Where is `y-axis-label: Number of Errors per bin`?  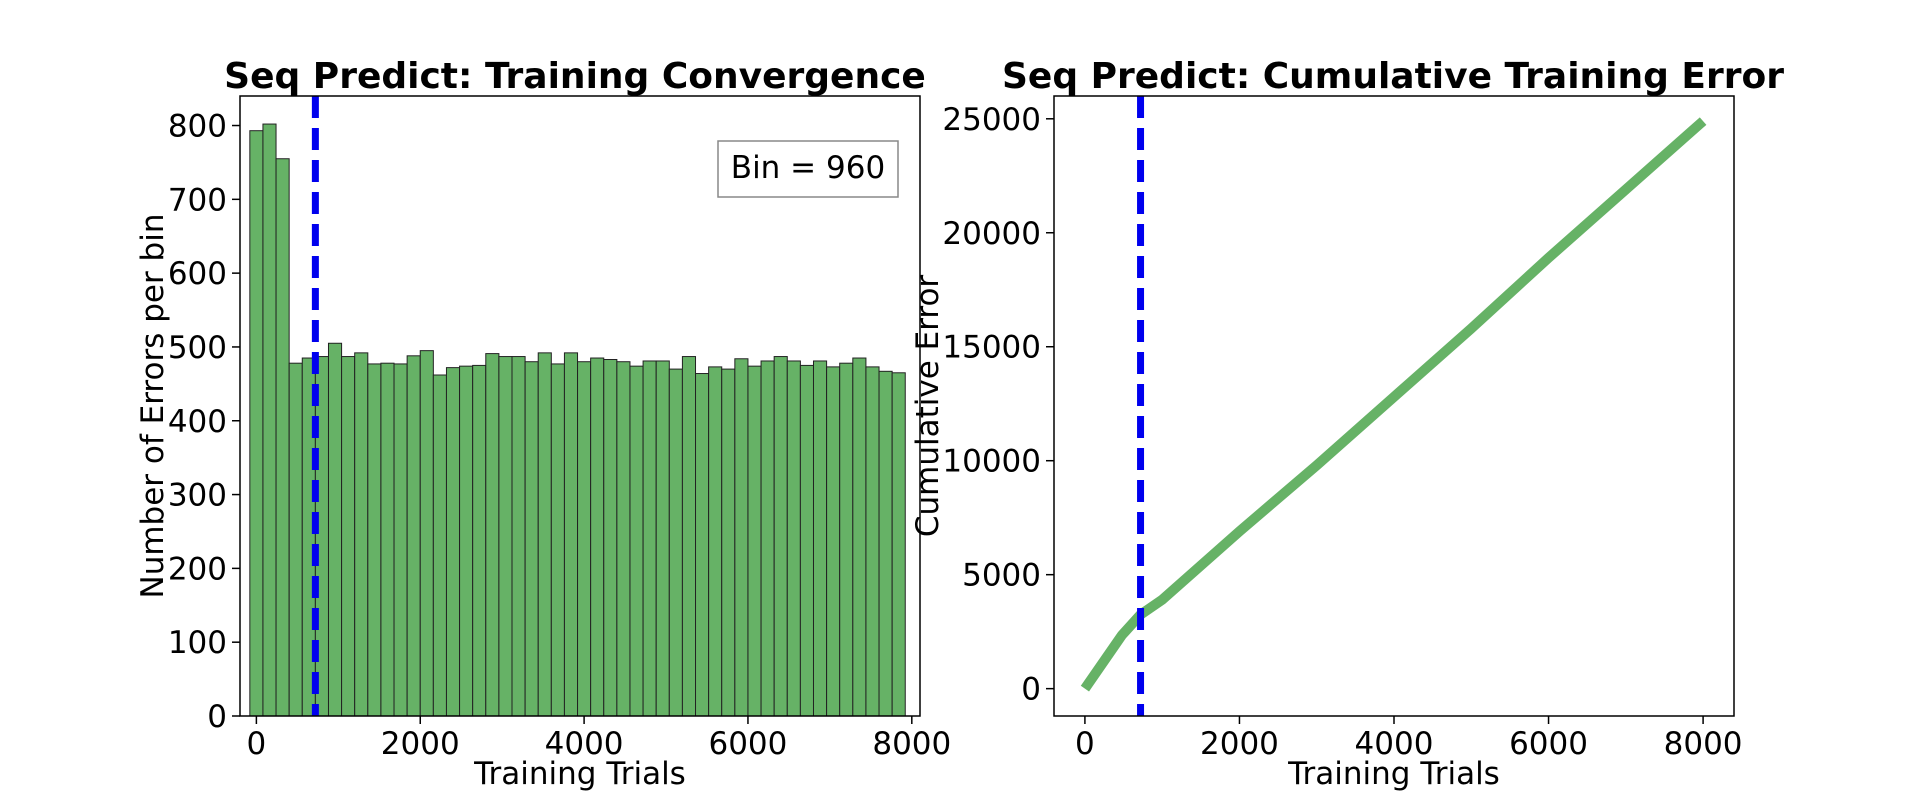
y-axis-label: Number of Errors per bin is located at coordinates (153, 406).